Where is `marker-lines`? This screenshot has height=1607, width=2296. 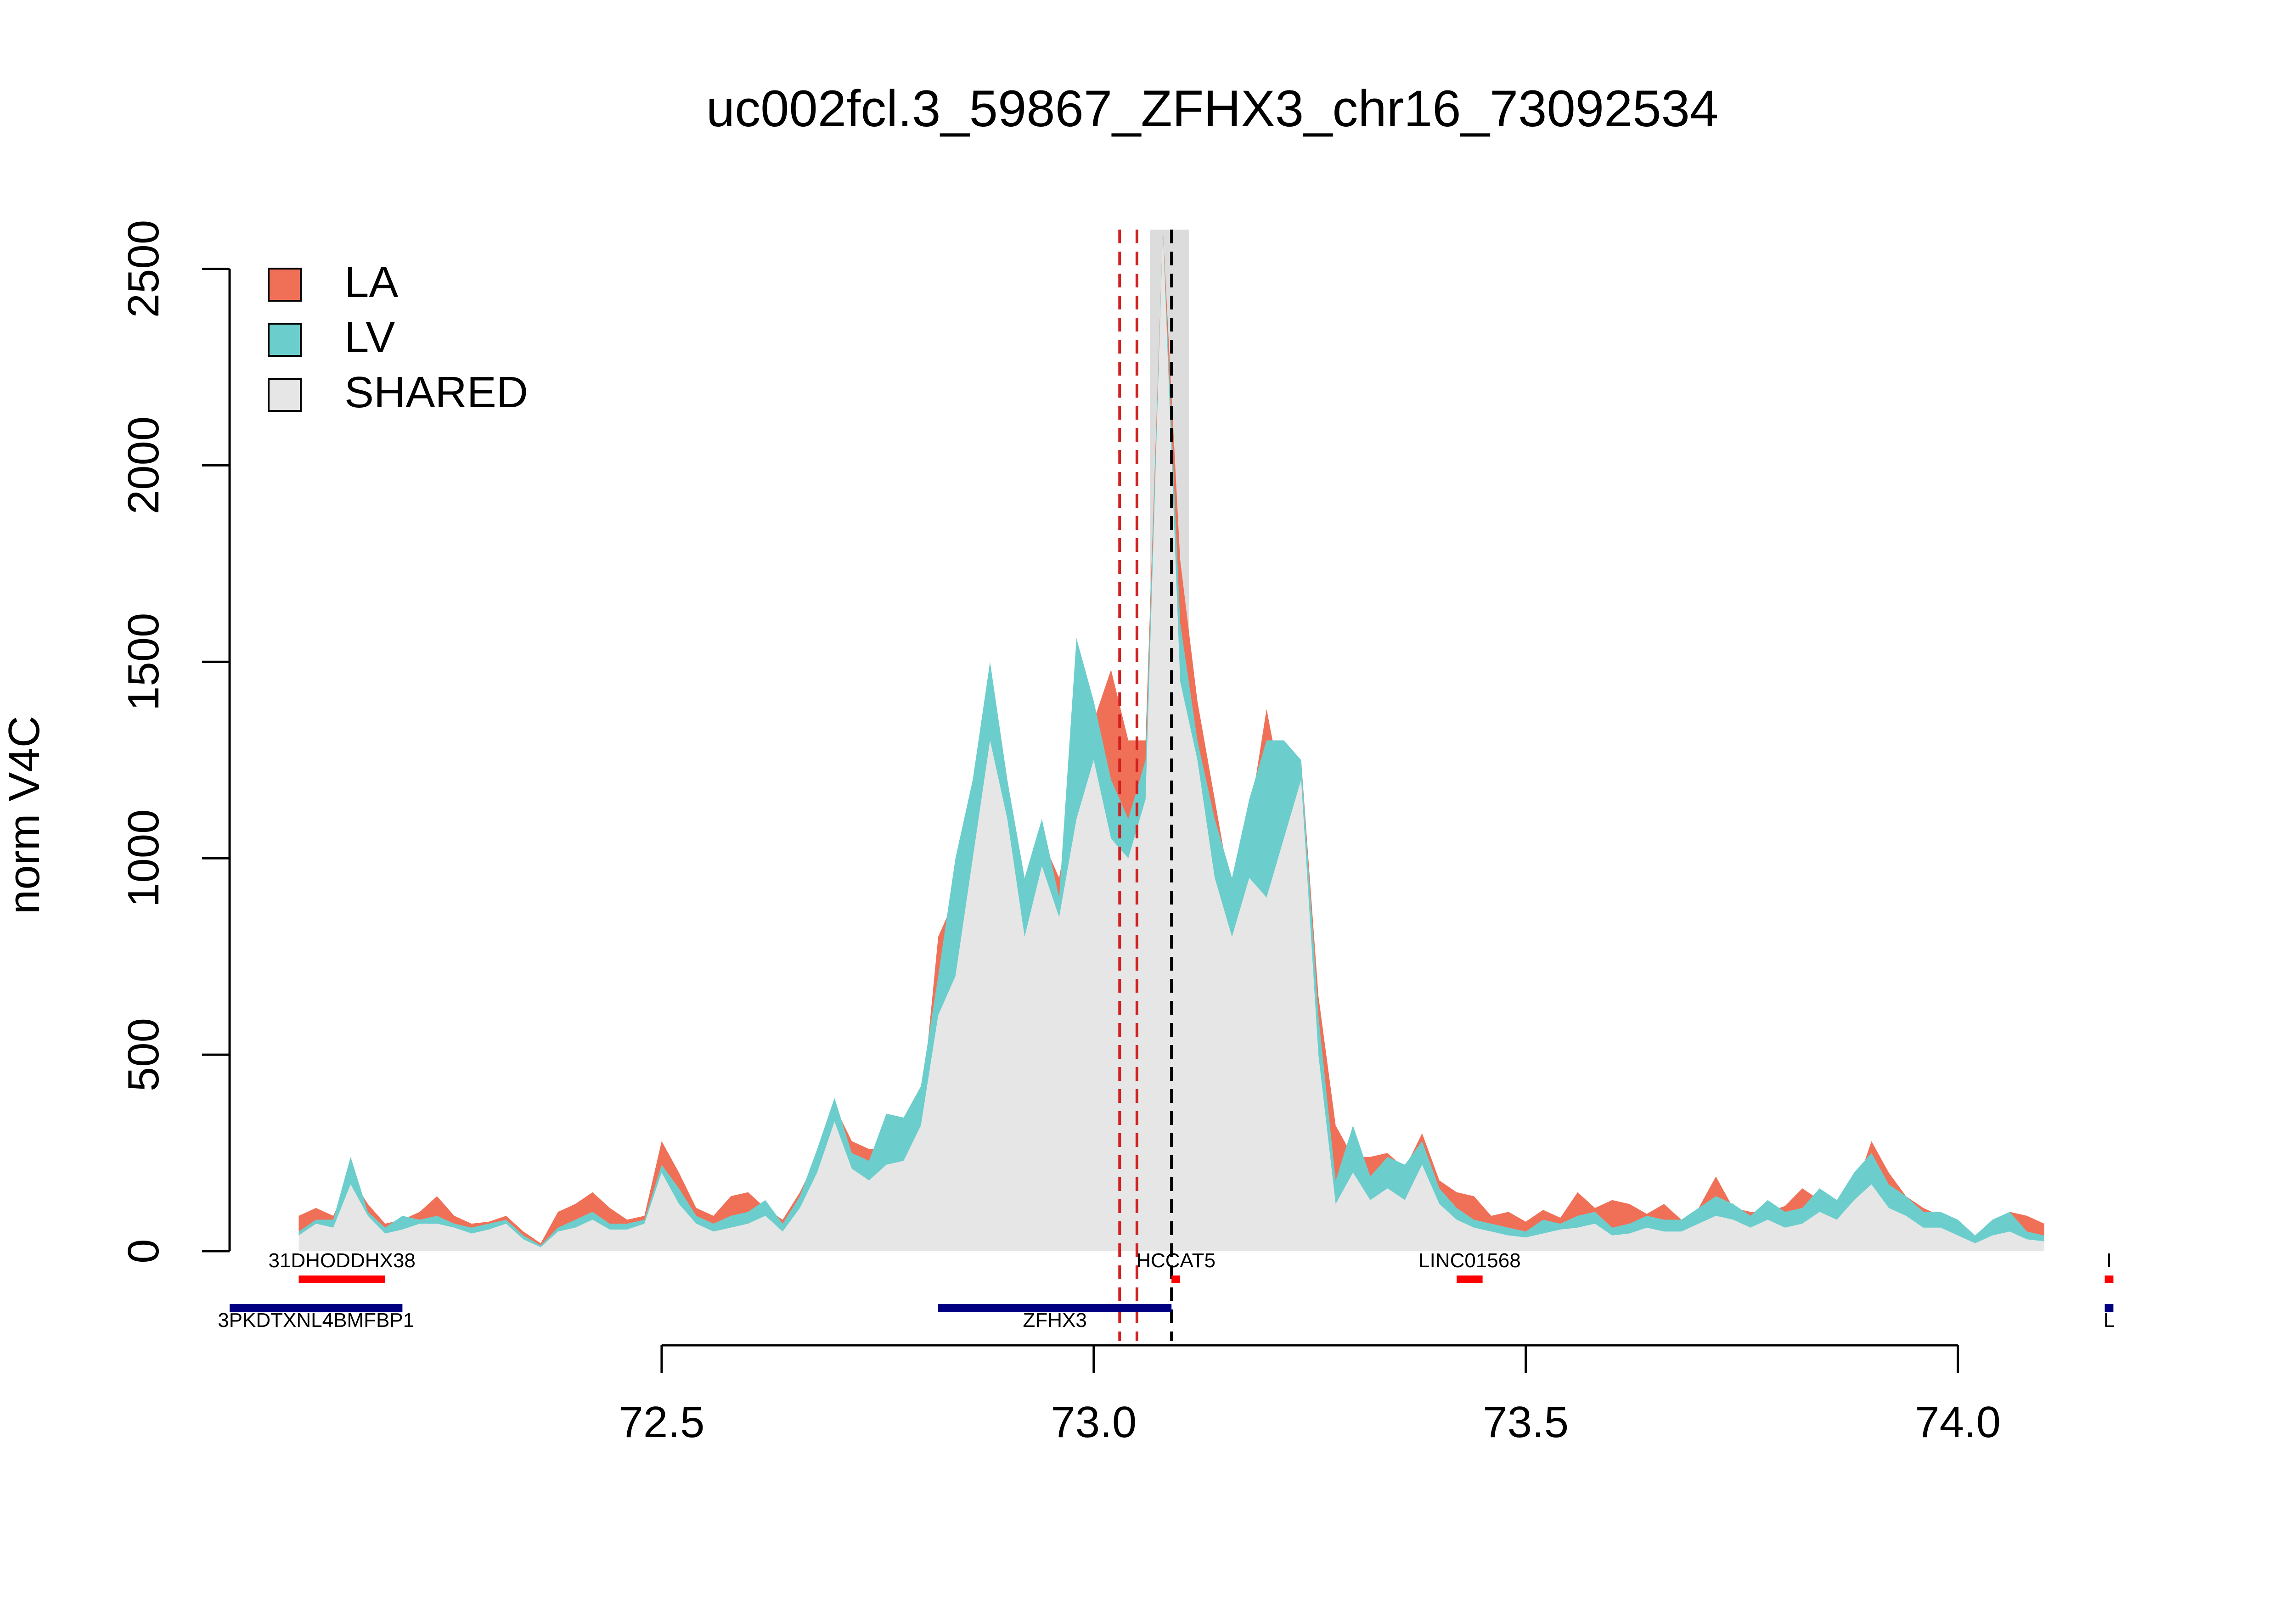
marker-lines is located at coordinates (1145, 785).